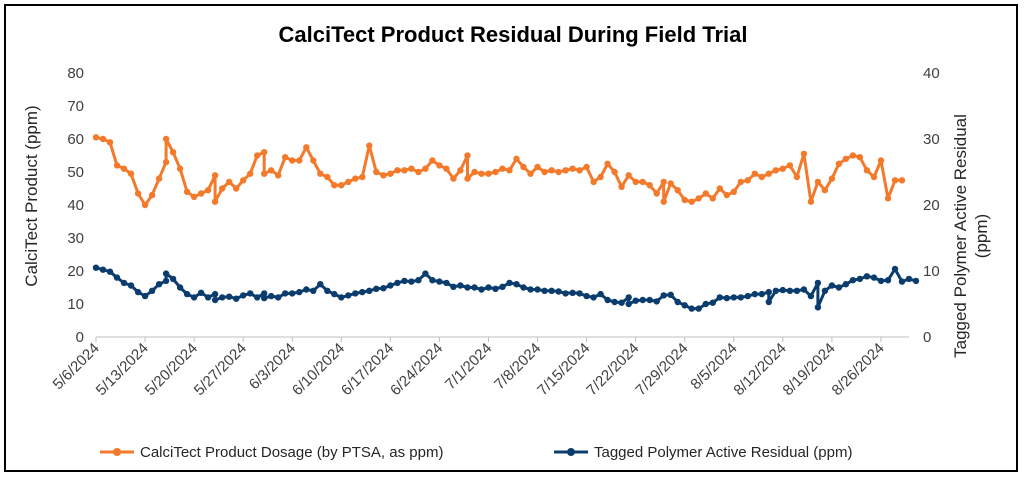 The image size is (1024, 478). Describe the element at coordinates (75, 172) in the screenshot. I see `y-tick-label: 50` at that location.